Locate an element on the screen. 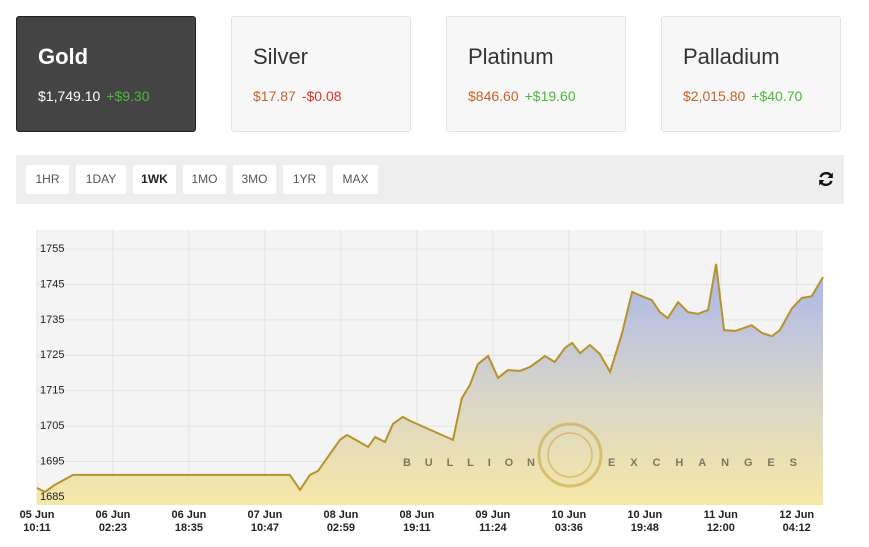 The image size is (869, 547). metal-name: Platinum is located at coordinates (511, 56).